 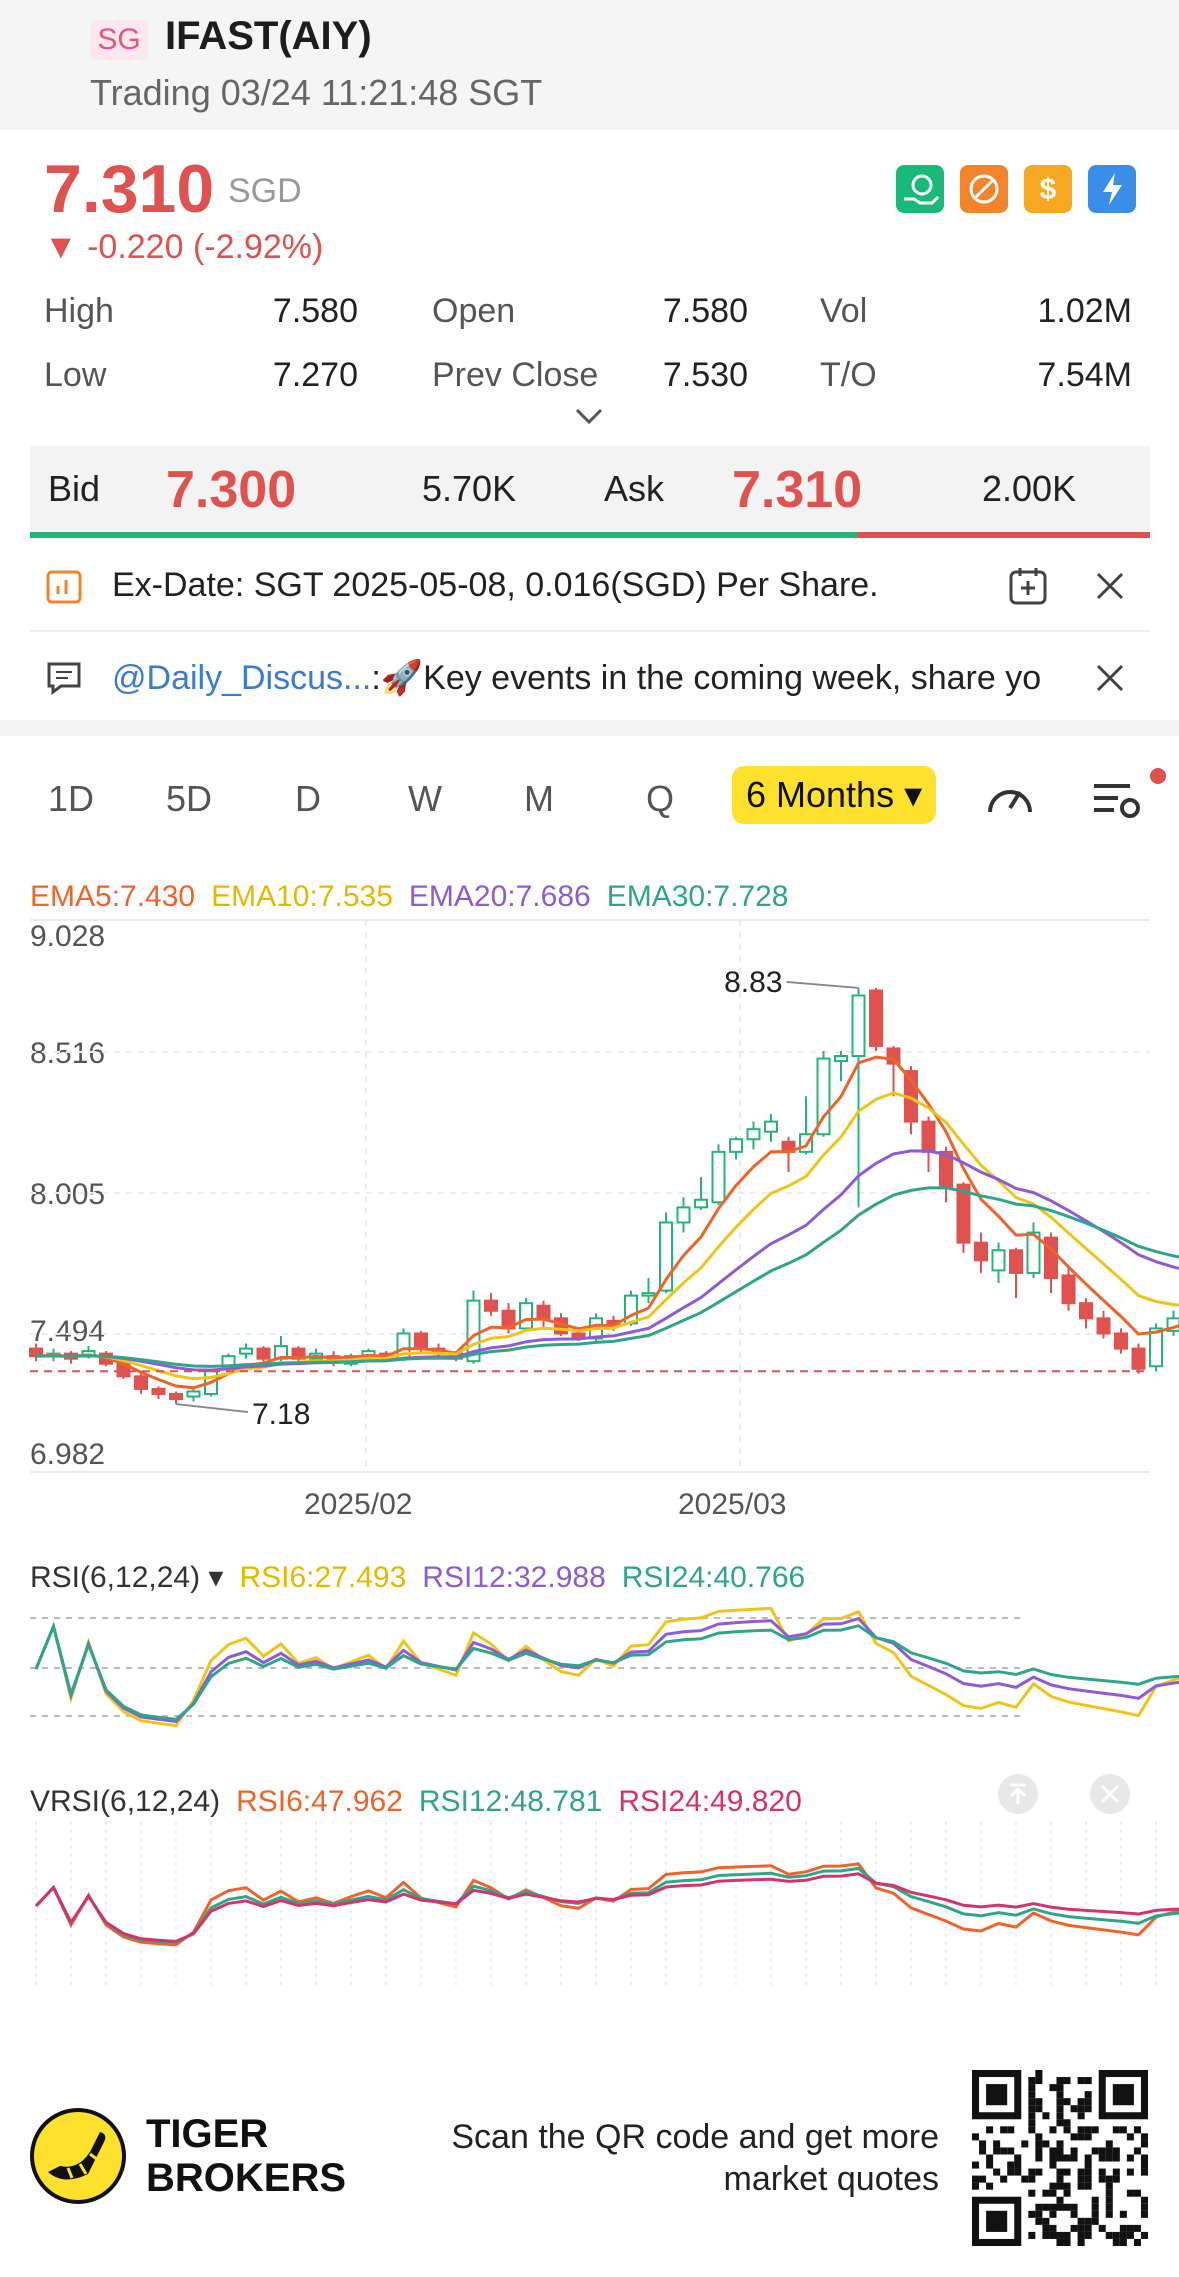 What do you see at coordinates (510, 1801) in the screenshot?
I see `vrsi12-legend: RSI12:48.781` at bounding box center [510, 1801].